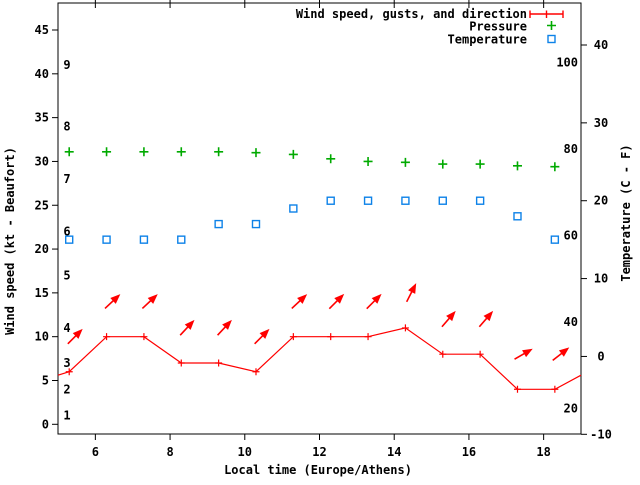  Describe the element at coordinates (42, 249) in the screenshot. I see `y-left-tick-label: 20` at that location.